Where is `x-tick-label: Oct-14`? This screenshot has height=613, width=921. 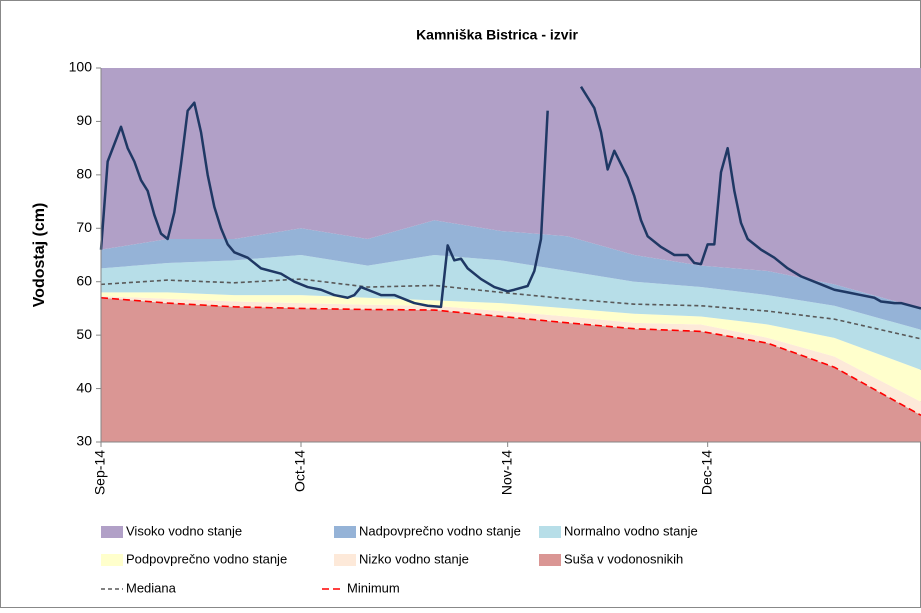
x-tick-label: Oct-14 is located at coordinates (300, 471).